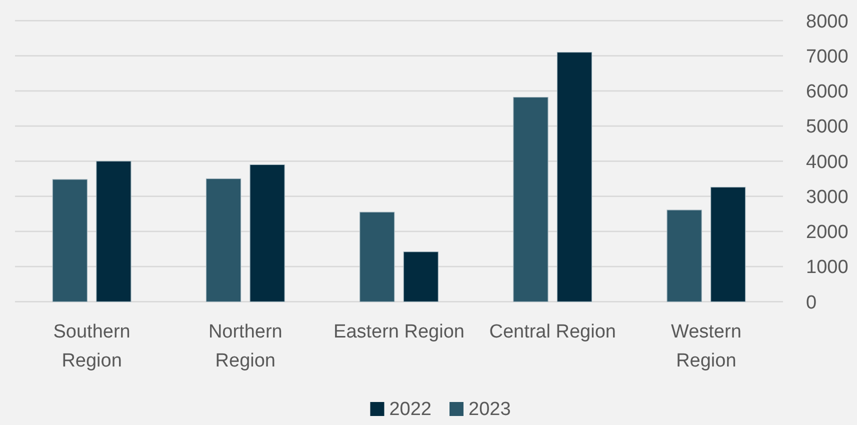 Image resolution: width=857 pixels, height=425 pixels. I want to click on y-tick-label: 7000, so click(827, 57).